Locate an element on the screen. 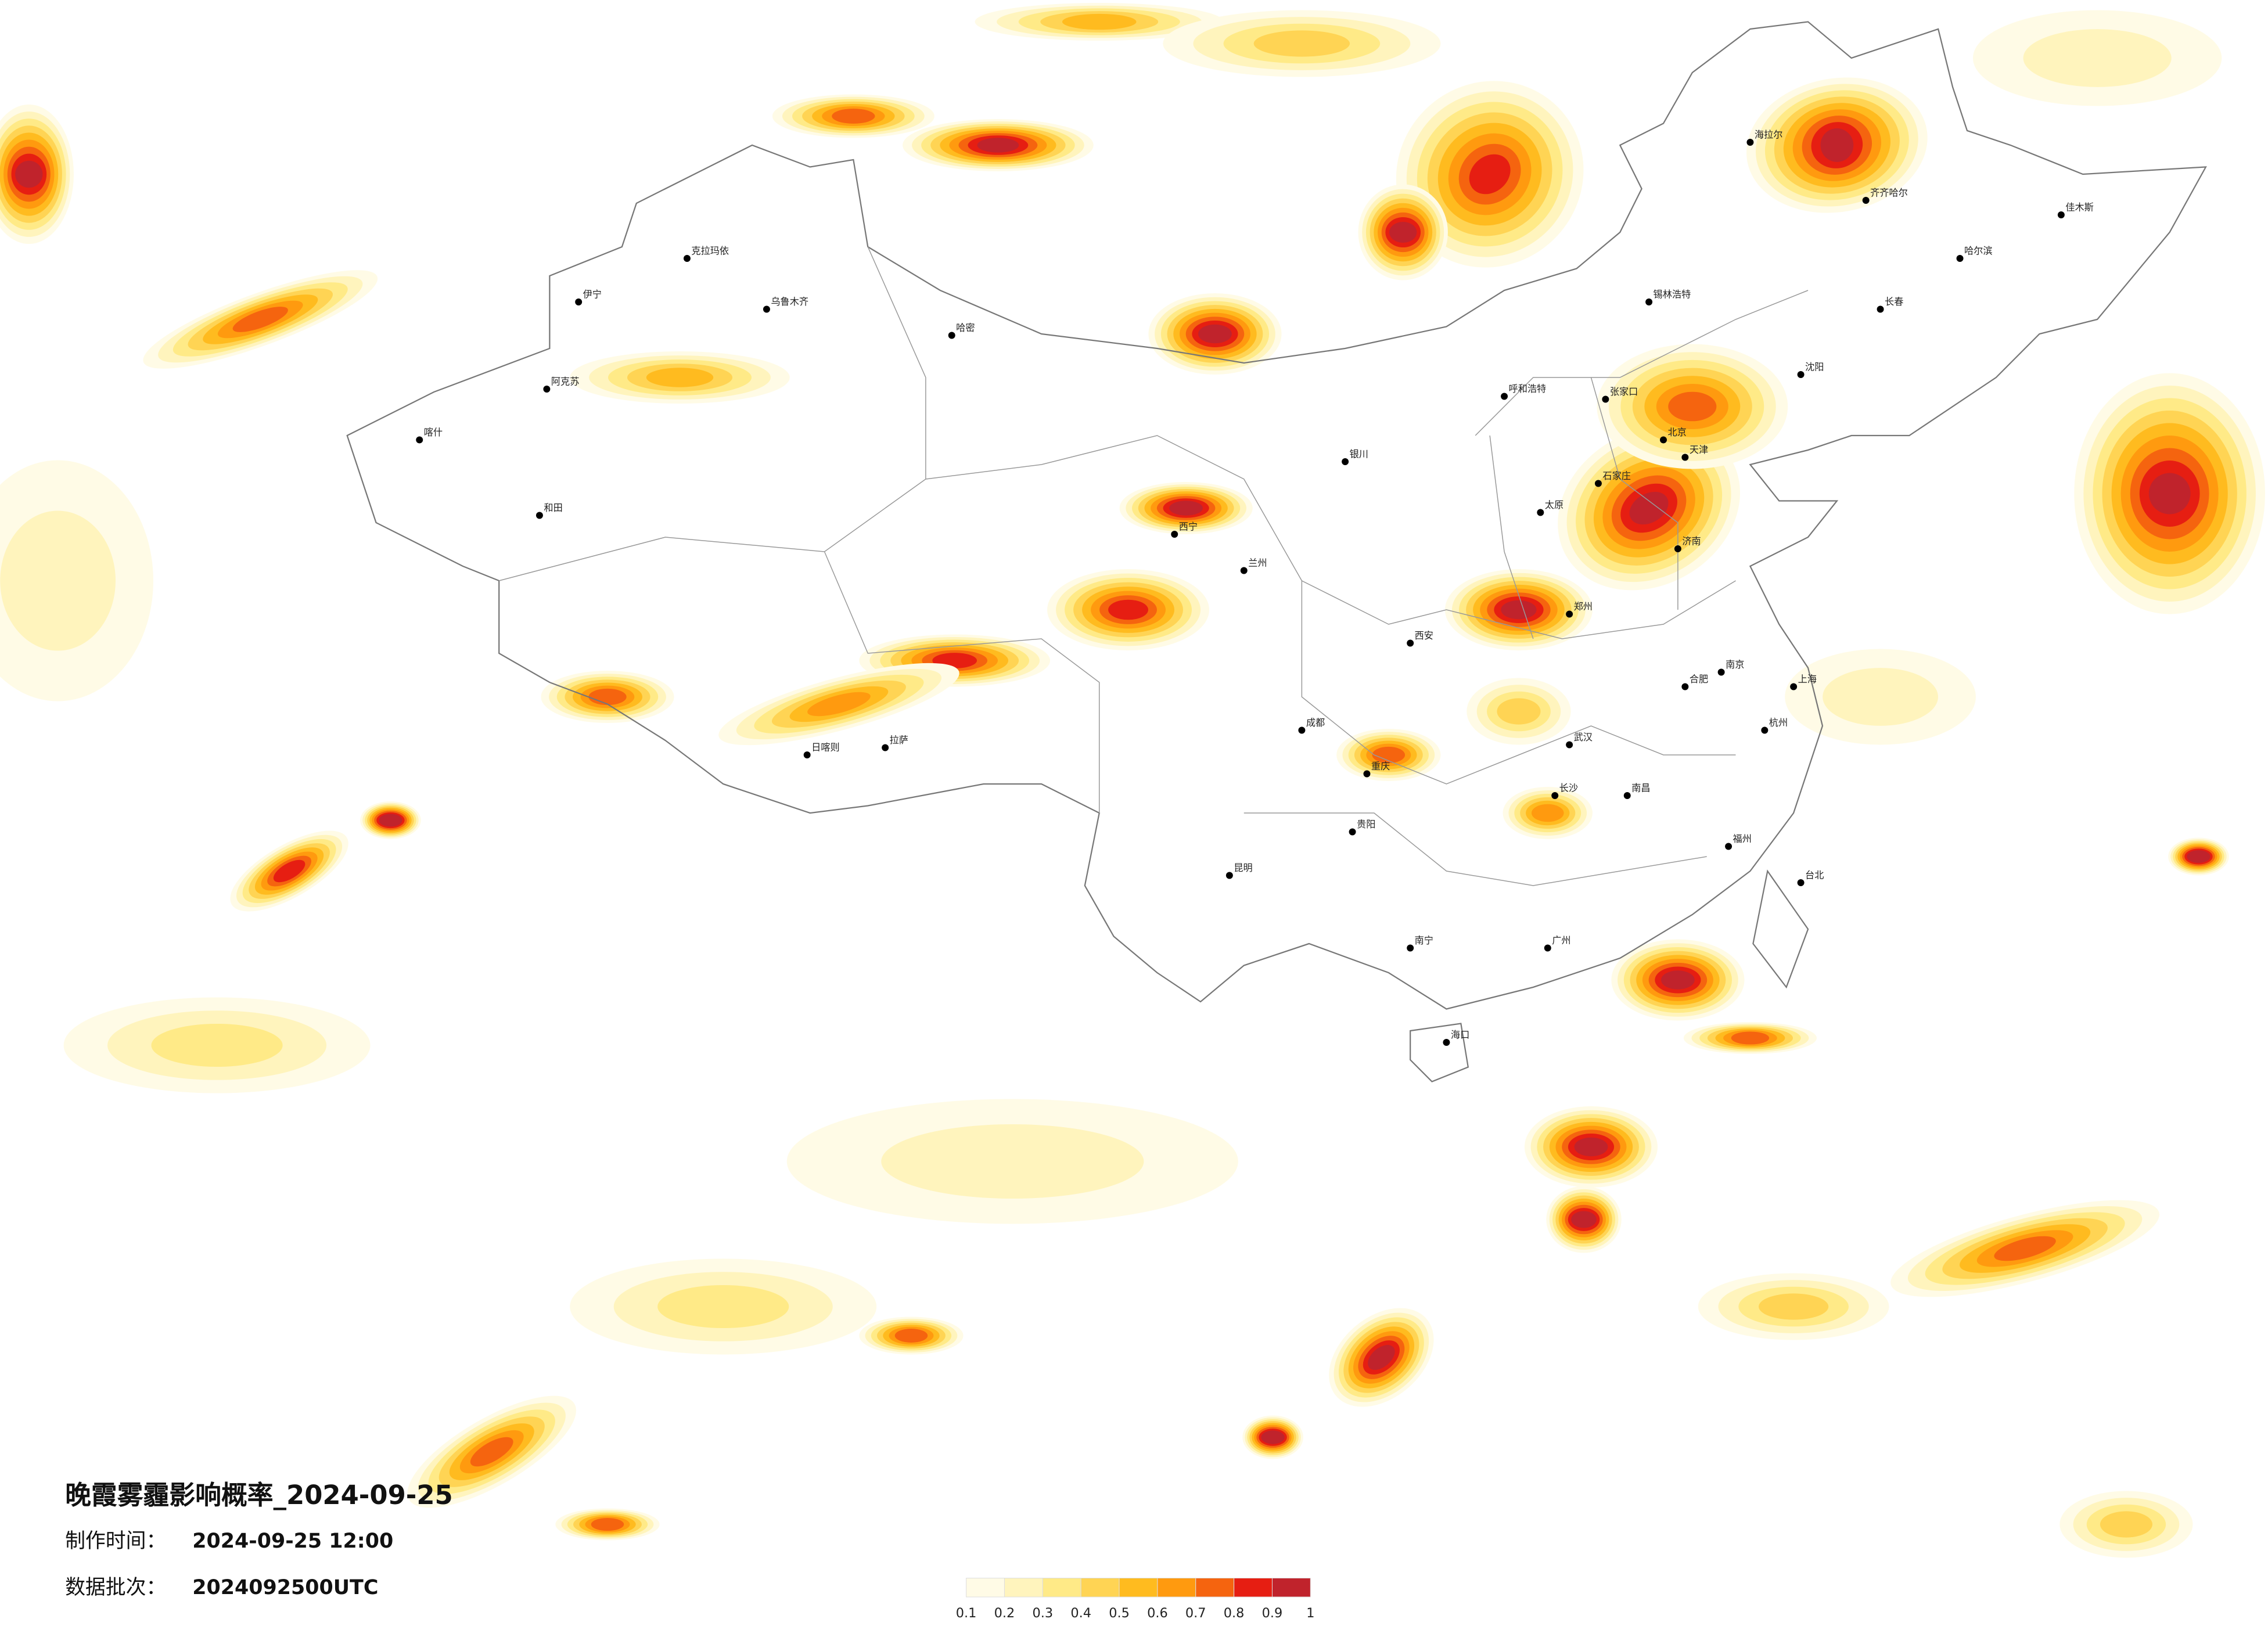 Image resolution: width=2268 pixels, height=1626 pixels. city-label: 石家庄 is located at coordinates (1616, 476).